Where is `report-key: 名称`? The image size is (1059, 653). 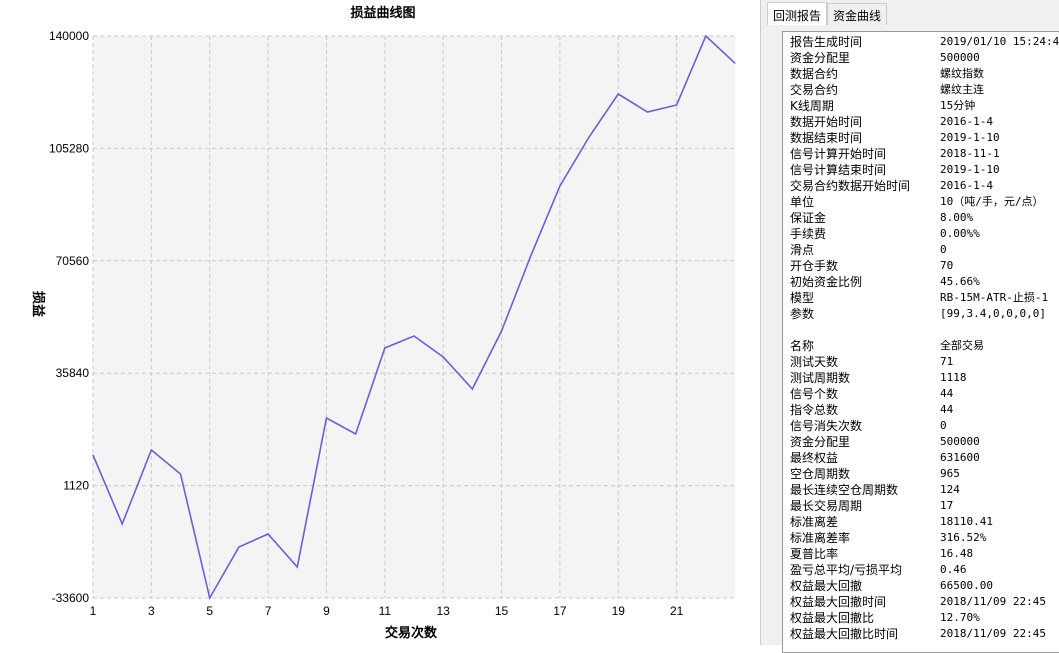 report-key: 名称 is located at coordinates (802, 346).